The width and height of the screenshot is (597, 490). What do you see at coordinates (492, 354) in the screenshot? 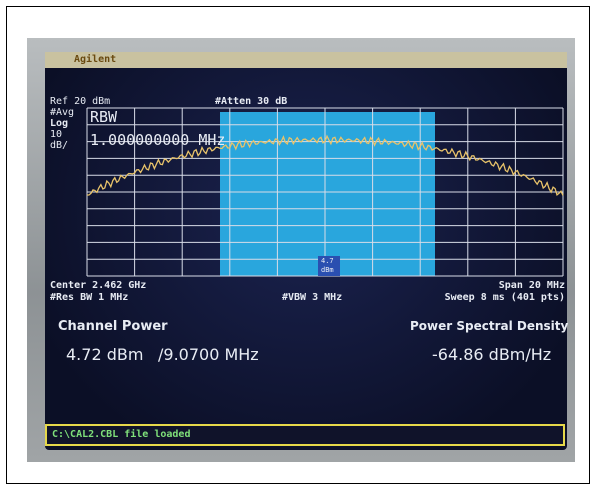
I see `psd-value: -64.86 dBm/Hz` at bounding box center [492, 354].